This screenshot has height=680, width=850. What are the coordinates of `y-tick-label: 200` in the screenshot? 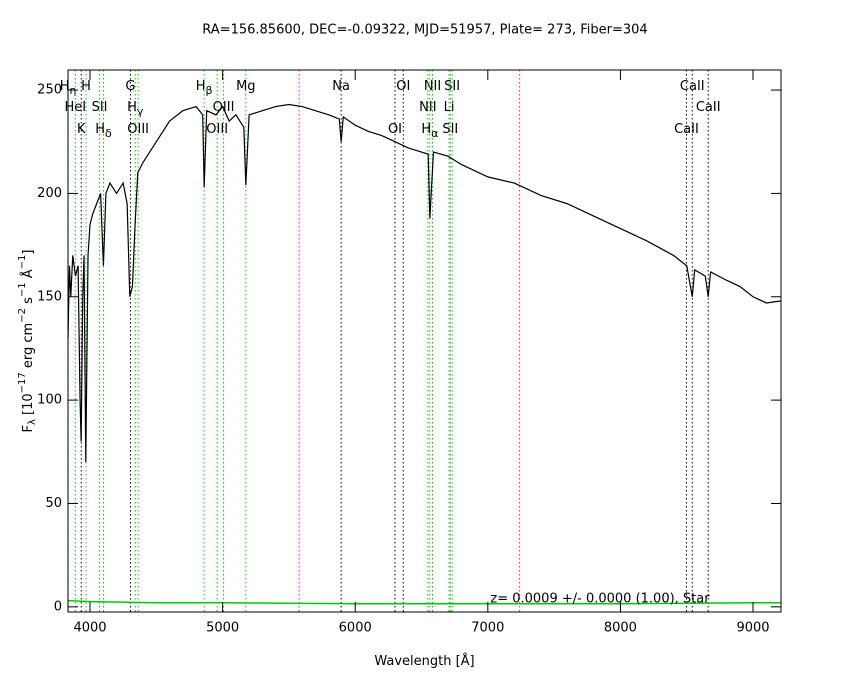 It's located at (49, 193).